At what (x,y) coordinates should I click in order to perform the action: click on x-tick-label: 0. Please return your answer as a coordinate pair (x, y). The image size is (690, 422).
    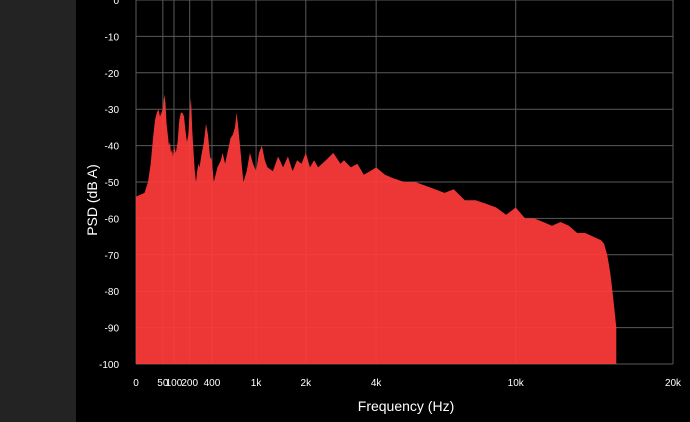
    Looking at the image, I should click on (136, 383).